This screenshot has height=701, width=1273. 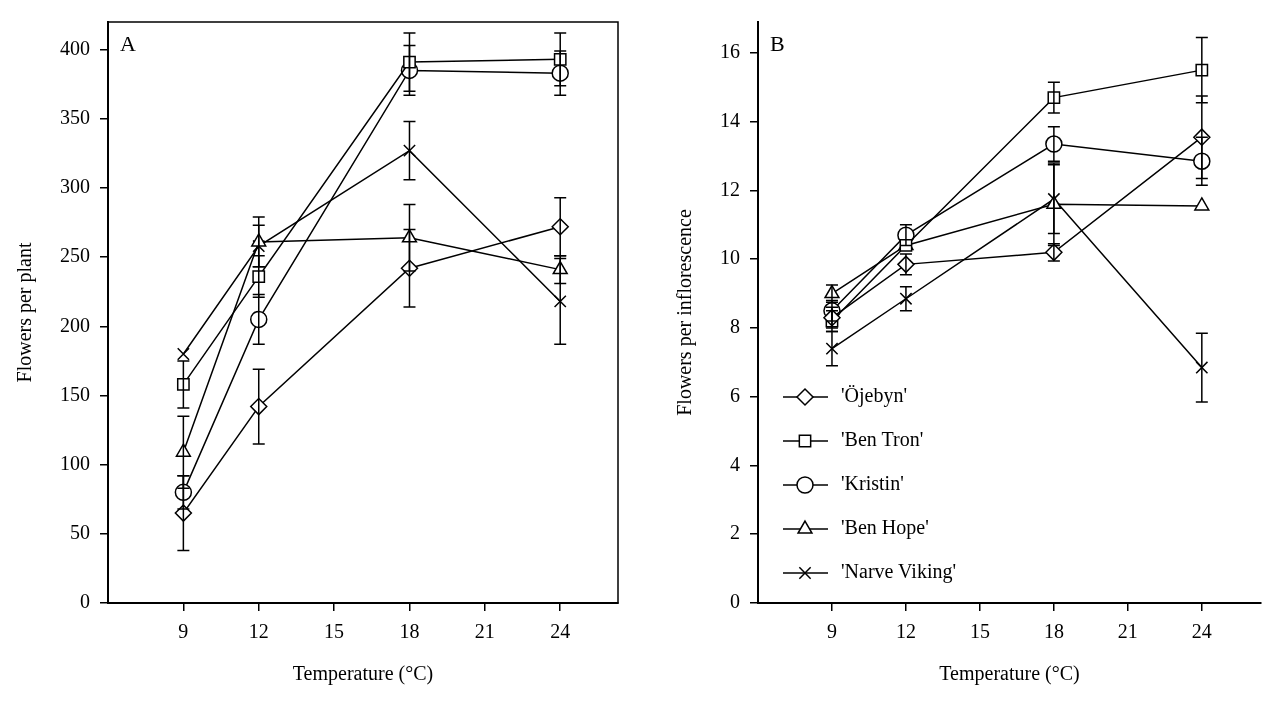 What do you see at coordinates (75, 393) in the screenshot?
I see `y-tick-label: 150` at bounding box center [75, 393].